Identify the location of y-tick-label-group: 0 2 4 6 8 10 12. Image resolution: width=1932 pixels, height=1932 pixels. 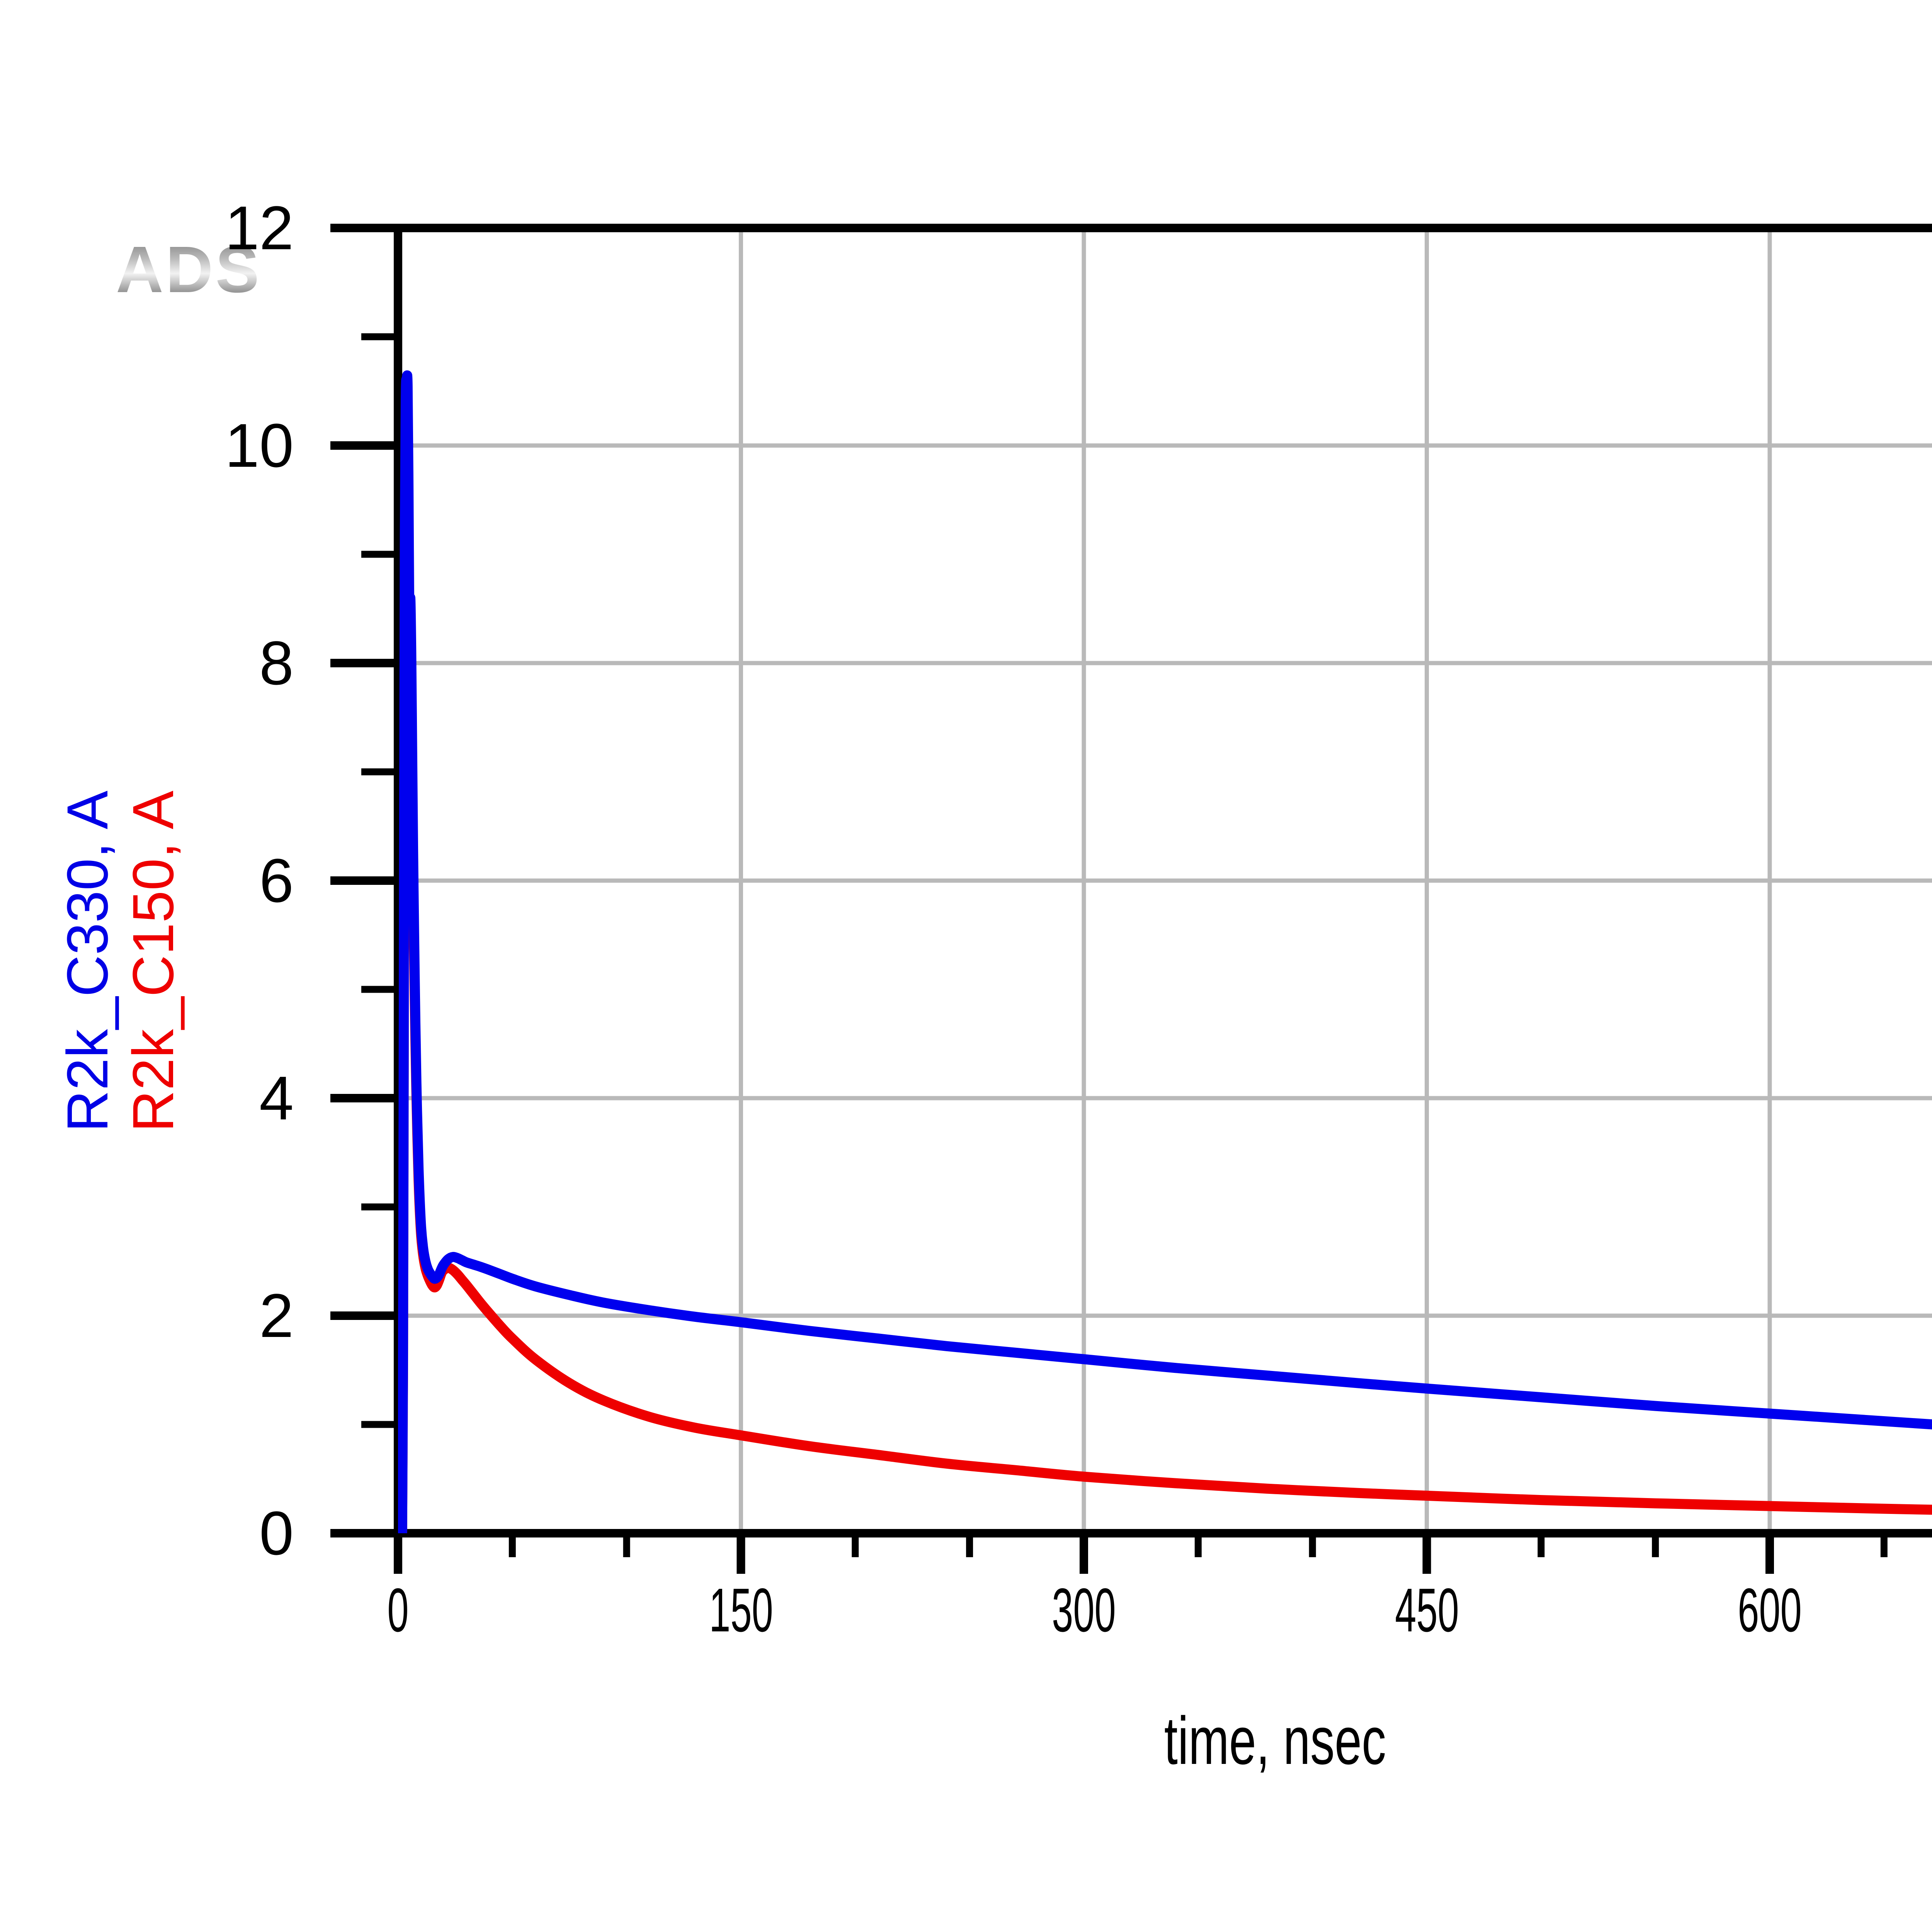
(192, 966).